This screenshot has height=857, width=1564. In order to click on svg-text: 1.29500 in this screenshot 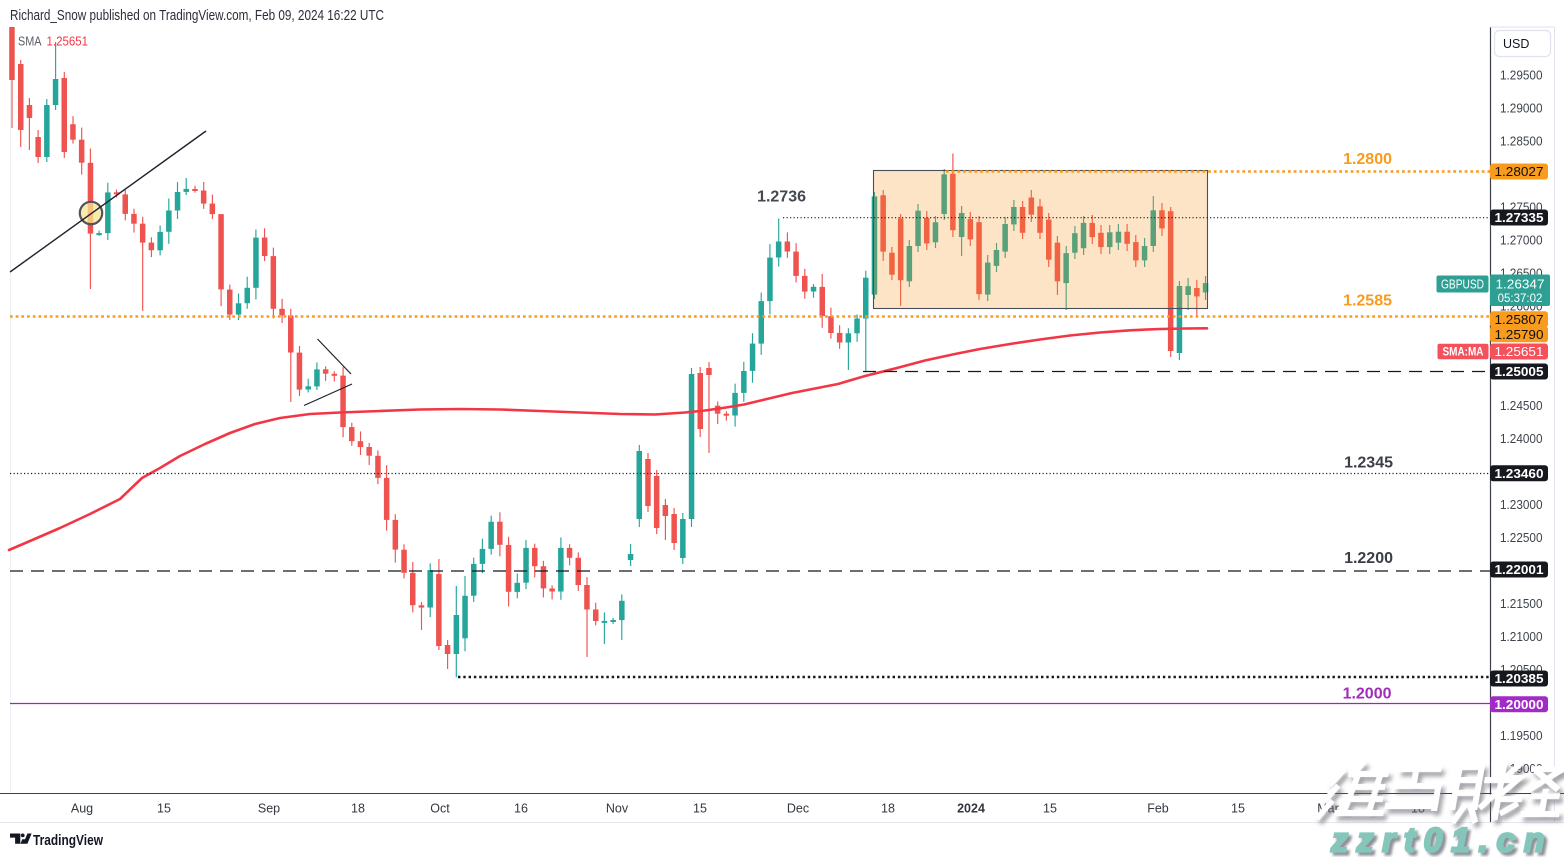, I will do `click(1521, 76)`.